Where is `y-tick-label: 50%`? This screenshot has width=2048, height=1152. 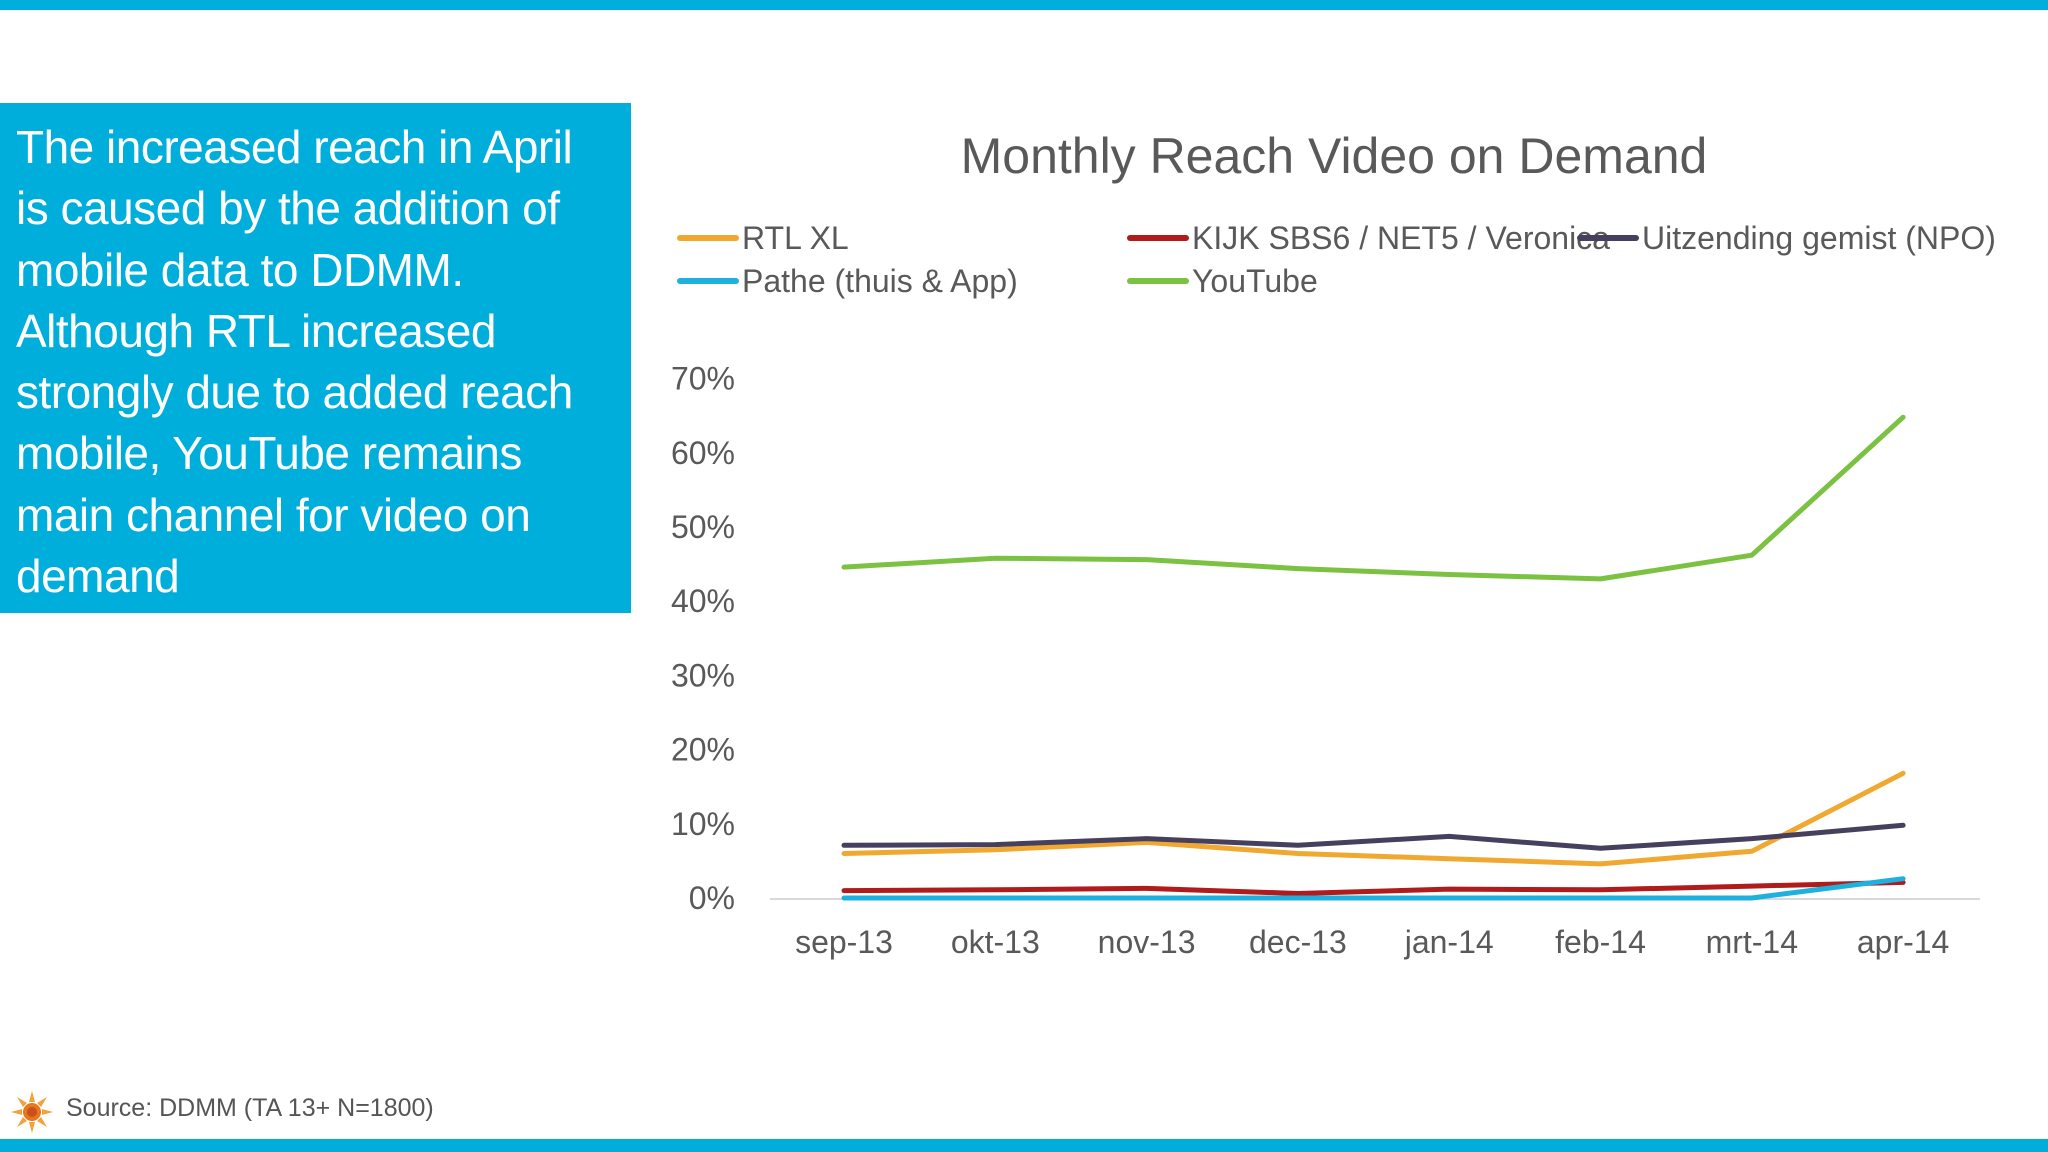 y-tick-label: 50% is located at coordinates (703, 527).